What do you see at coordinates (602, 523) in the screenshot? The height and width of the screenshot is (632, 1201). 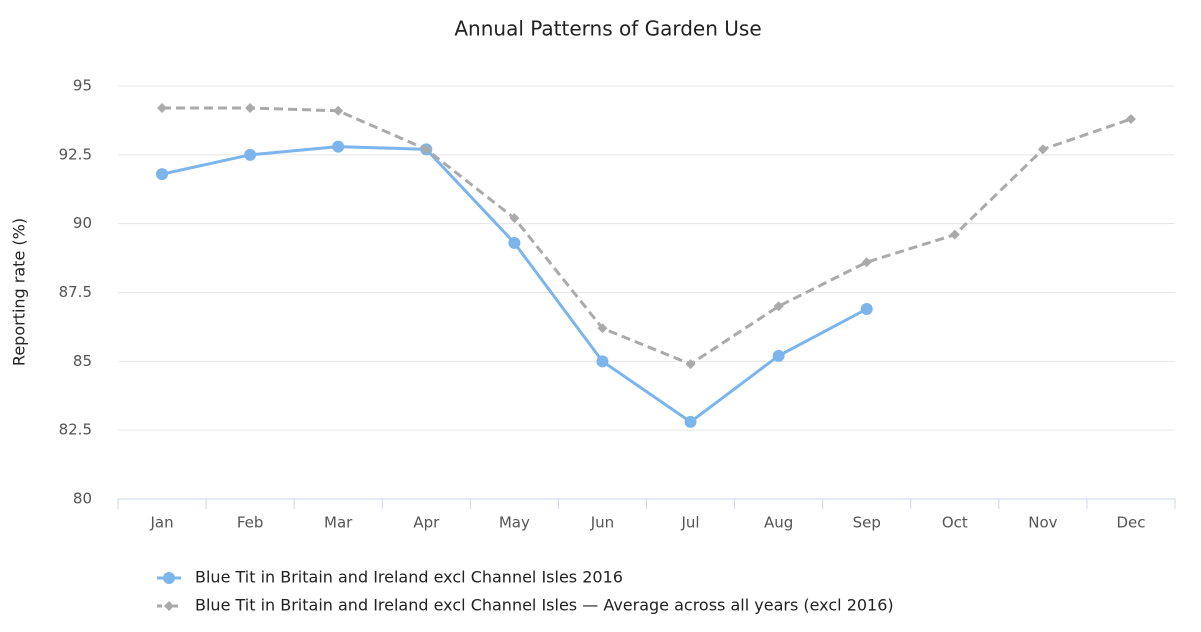 I see `x-tick-label: Jun` at bounding box center [602, 523].